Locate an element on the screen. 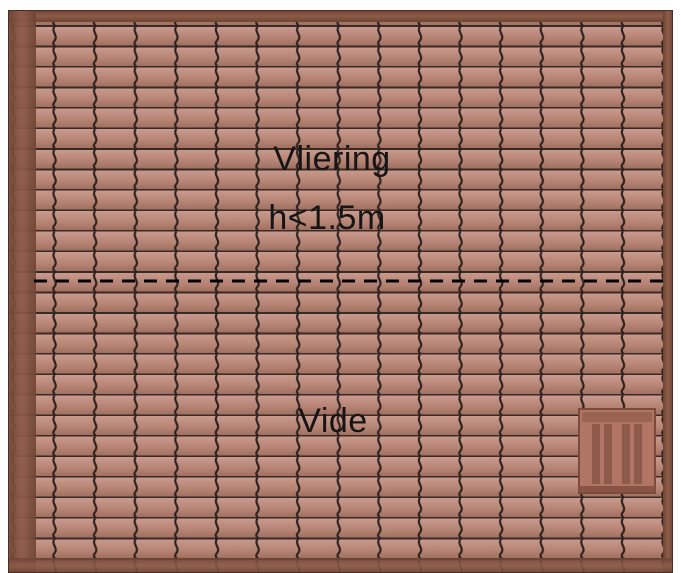 The image size is (681, 573). vliering-label: Vliering is located at coordinates (332, 159).